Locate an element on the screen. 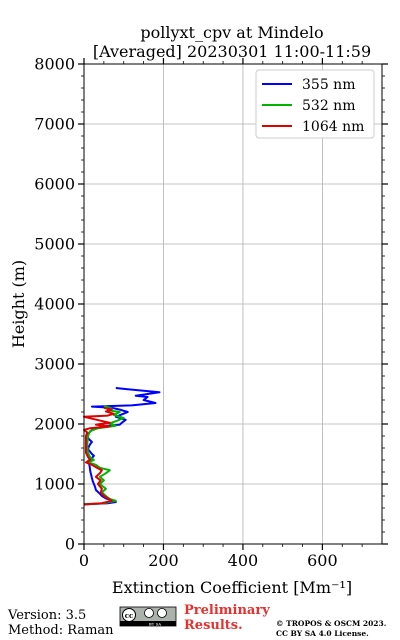  series-lines is located at coordinates (122, 446).